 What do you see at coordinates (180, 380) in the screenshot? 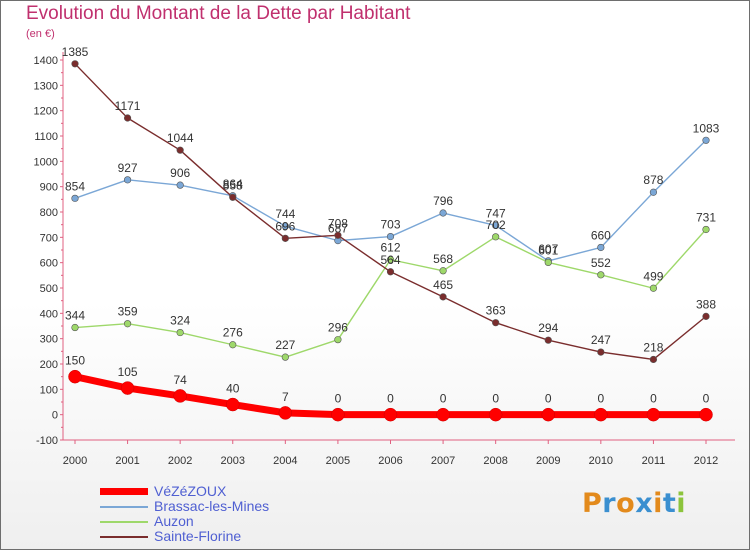
I see `data-label: 74` at bounding box center [180, 380].